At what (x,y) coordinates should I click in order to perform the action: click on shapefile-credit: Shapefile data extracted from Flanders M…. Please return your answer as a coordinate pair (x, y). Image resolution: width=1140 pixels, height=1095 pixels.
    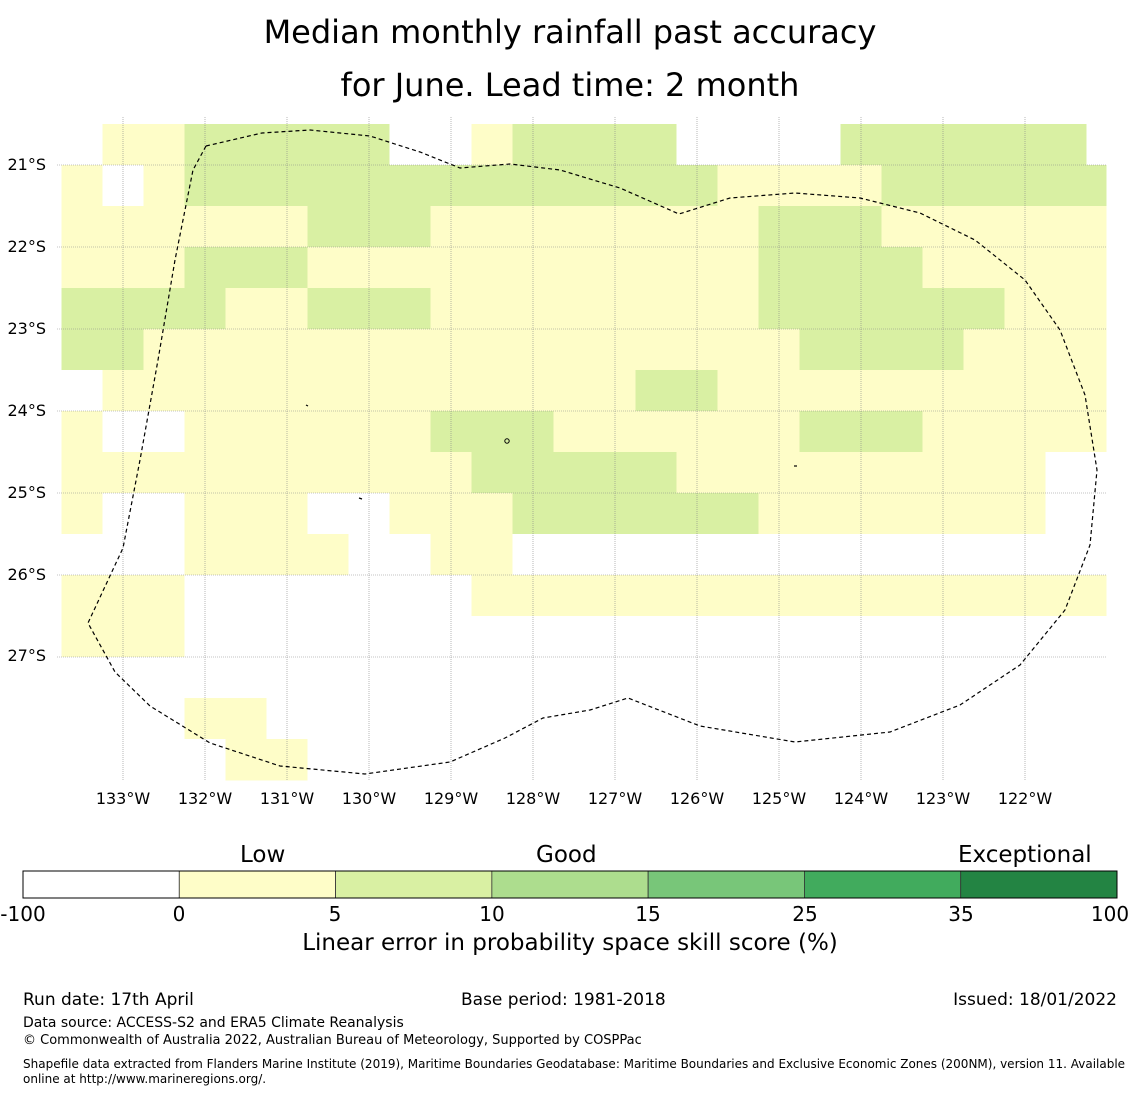
    Looking at the image, I should click on (574, 1071).